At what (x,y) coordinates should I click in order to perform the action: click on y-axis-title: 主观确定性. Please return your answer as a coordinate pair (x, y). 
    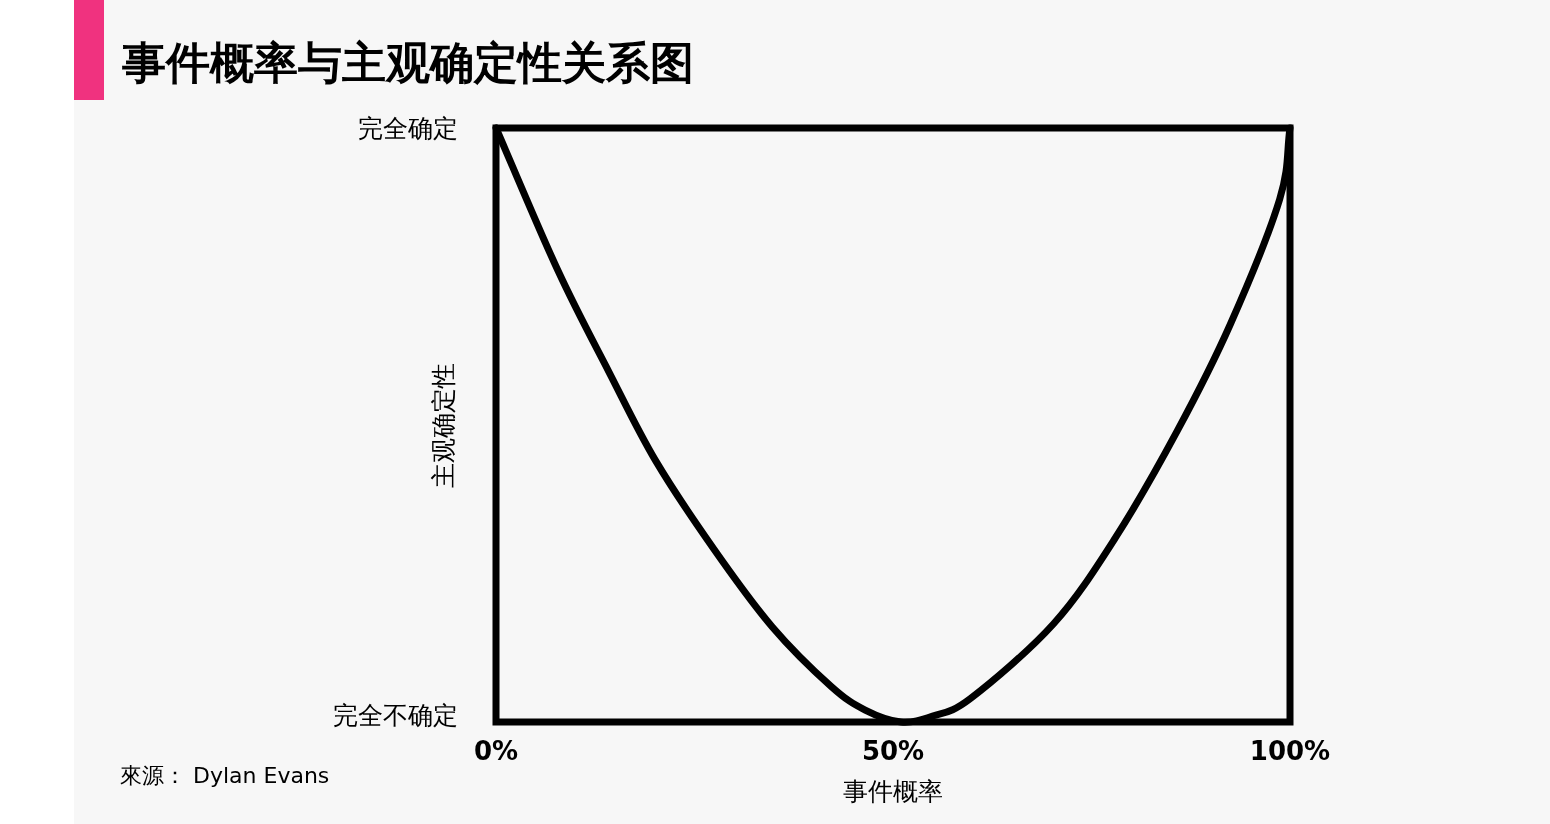
    Looking at the image, I should click on (443, 425).